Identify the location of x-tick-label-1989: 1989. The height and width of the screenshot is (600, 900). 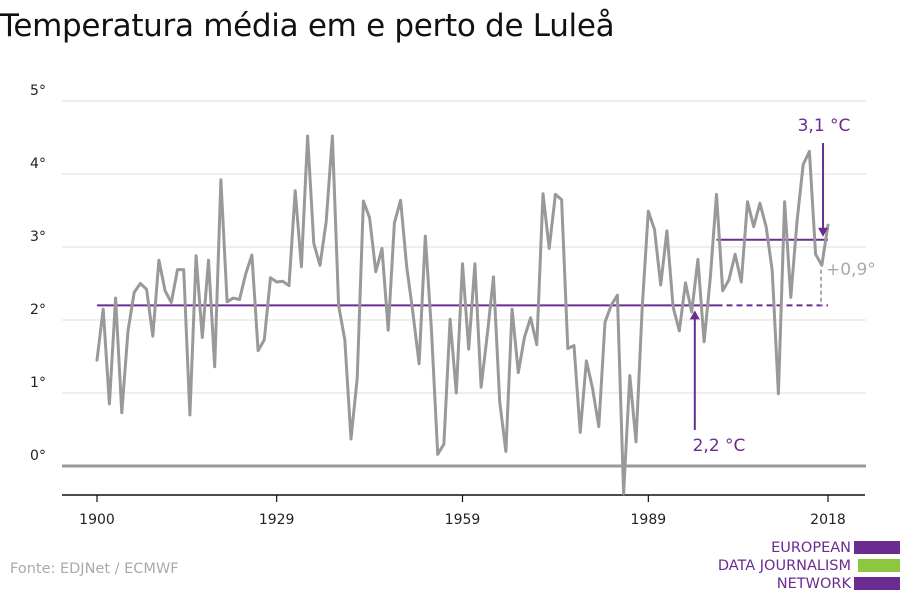
(649, 520).